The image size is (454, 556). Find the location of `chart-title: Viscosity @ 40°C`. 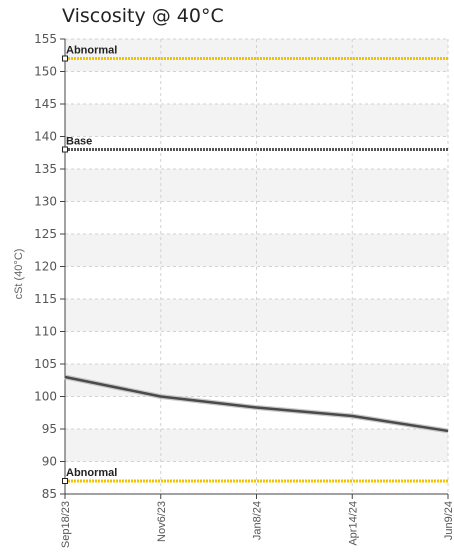

chart-title: Viscosity @ 40°C is located at coordinates (143, 16).